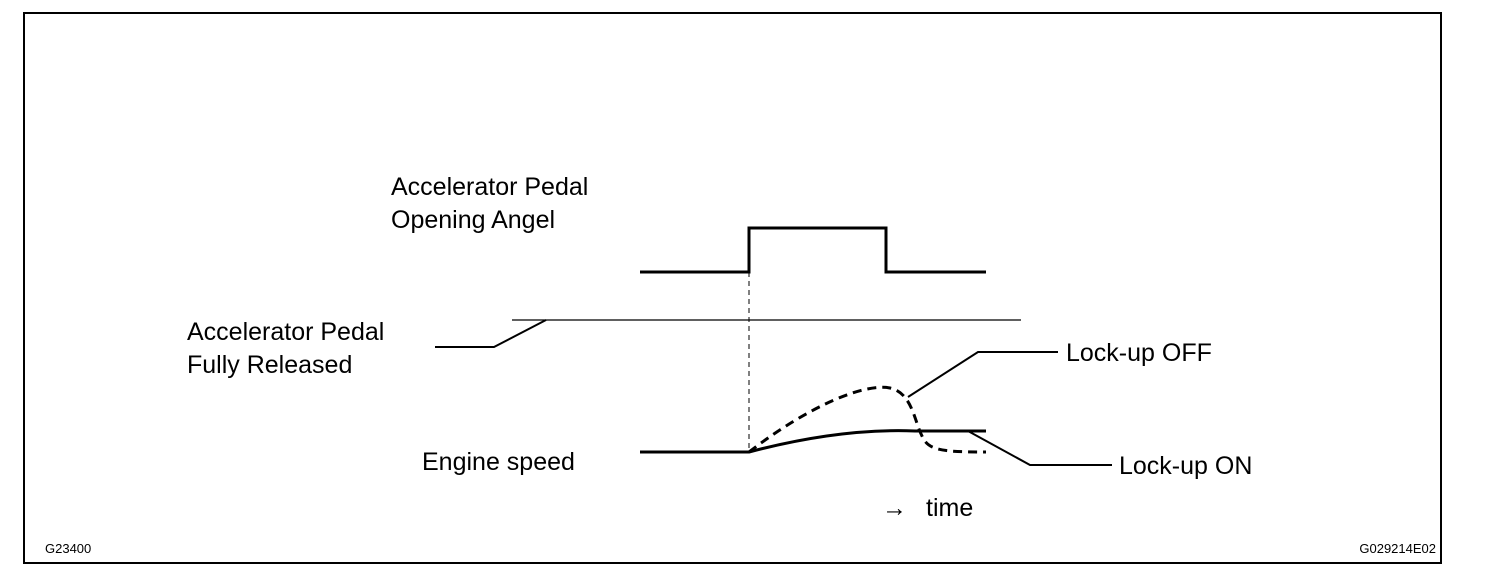 Image resolution: width=1504 pixels, height=588 pixels. Describe the element at coordinates (1185, 466) in the screenshot. I see `lockup-on-label: Lock-up ON` at that location.